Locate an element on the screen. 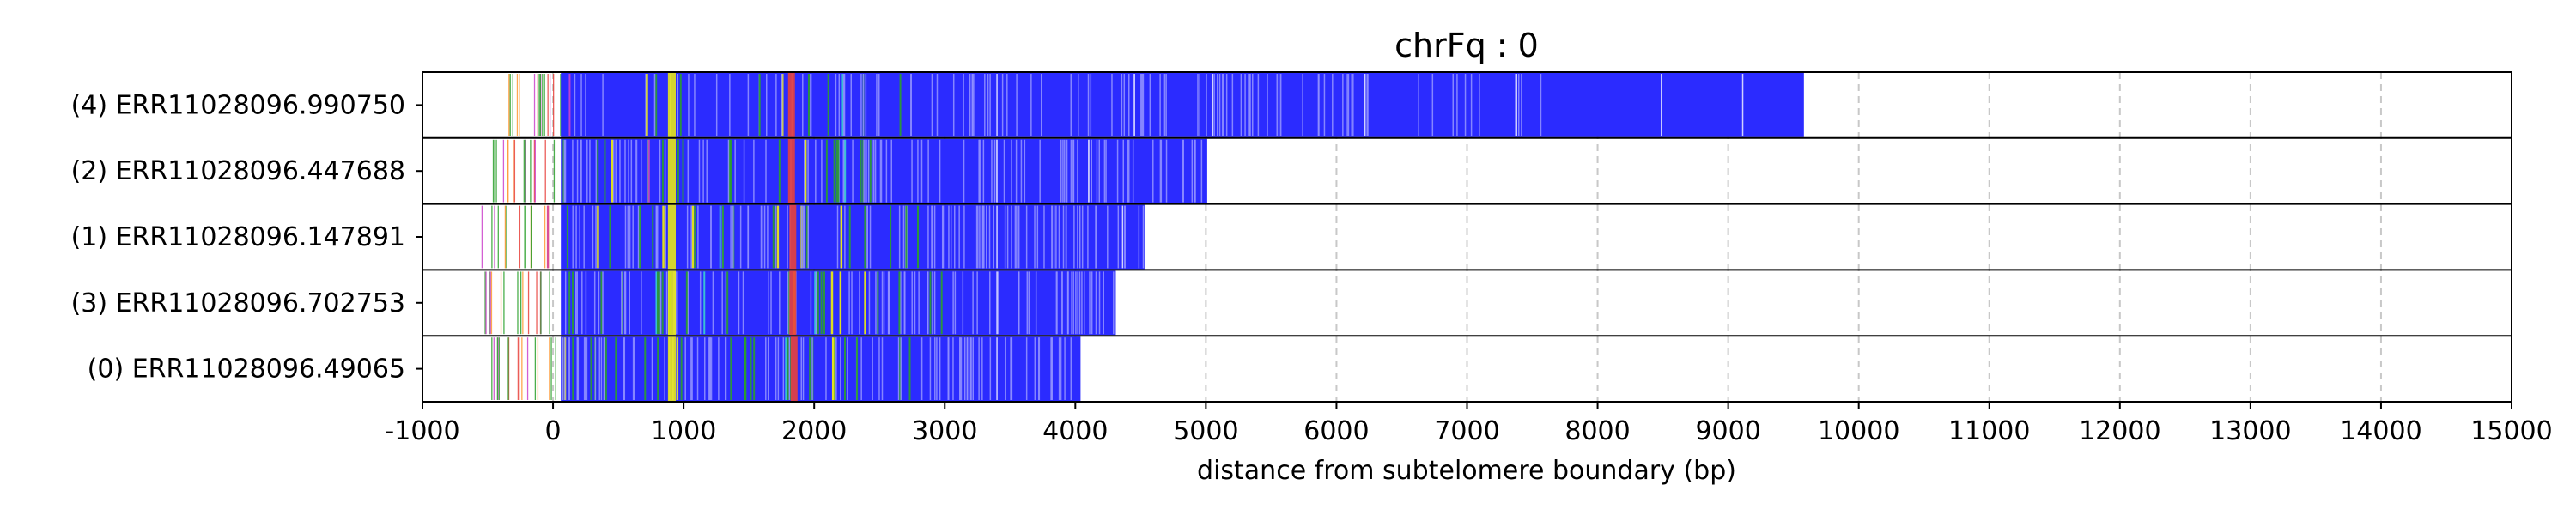  x-tick-label: 7000 is located at coordinates (1466, 431).